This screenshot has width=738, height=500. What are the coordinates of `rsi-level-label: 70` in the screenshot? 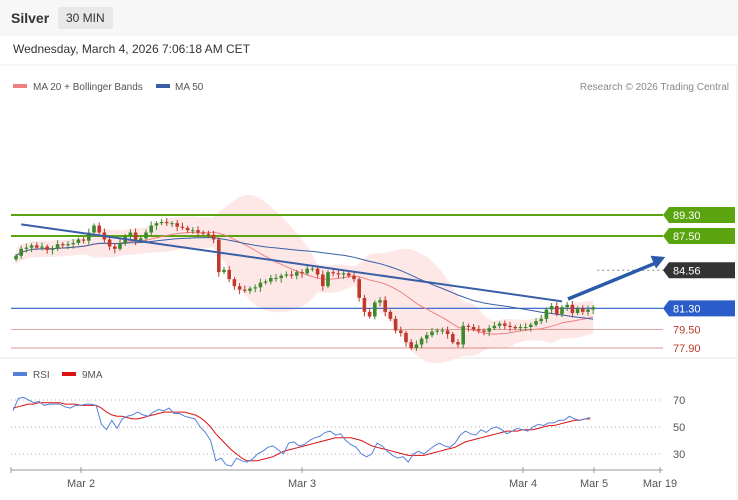 It's located at (679, 401).